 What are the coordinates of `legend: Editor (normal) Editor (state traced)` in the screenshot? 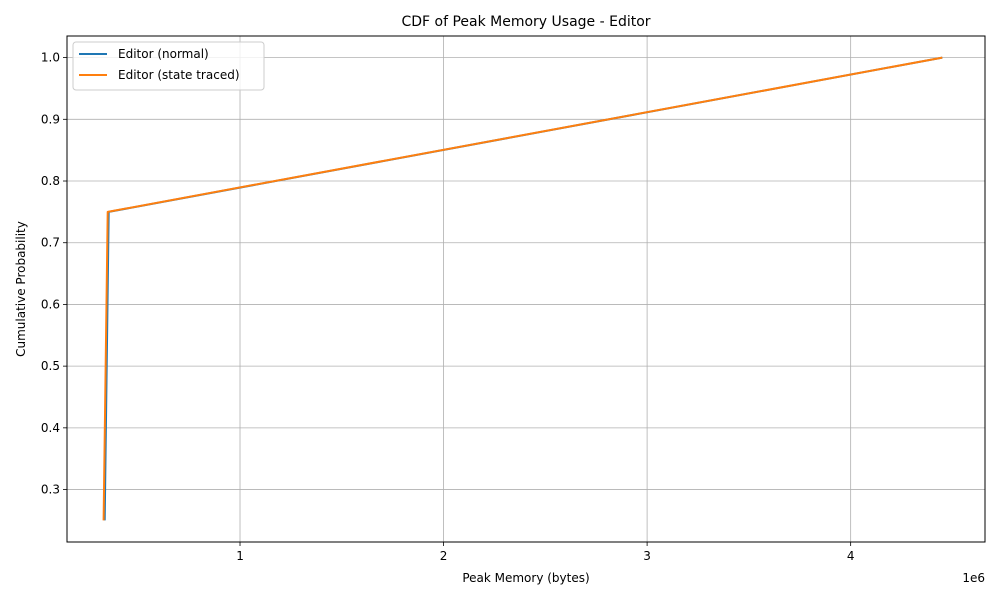 It's located at (168, 66).